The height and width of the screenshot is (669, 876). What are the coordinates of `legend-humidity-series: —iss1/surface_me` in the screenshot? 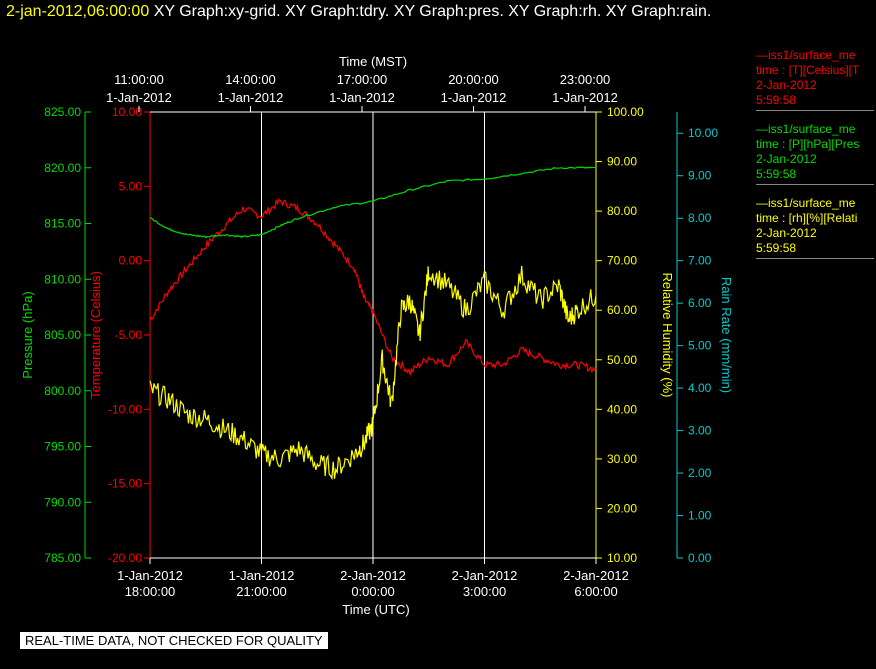 It's located at (806, 203).